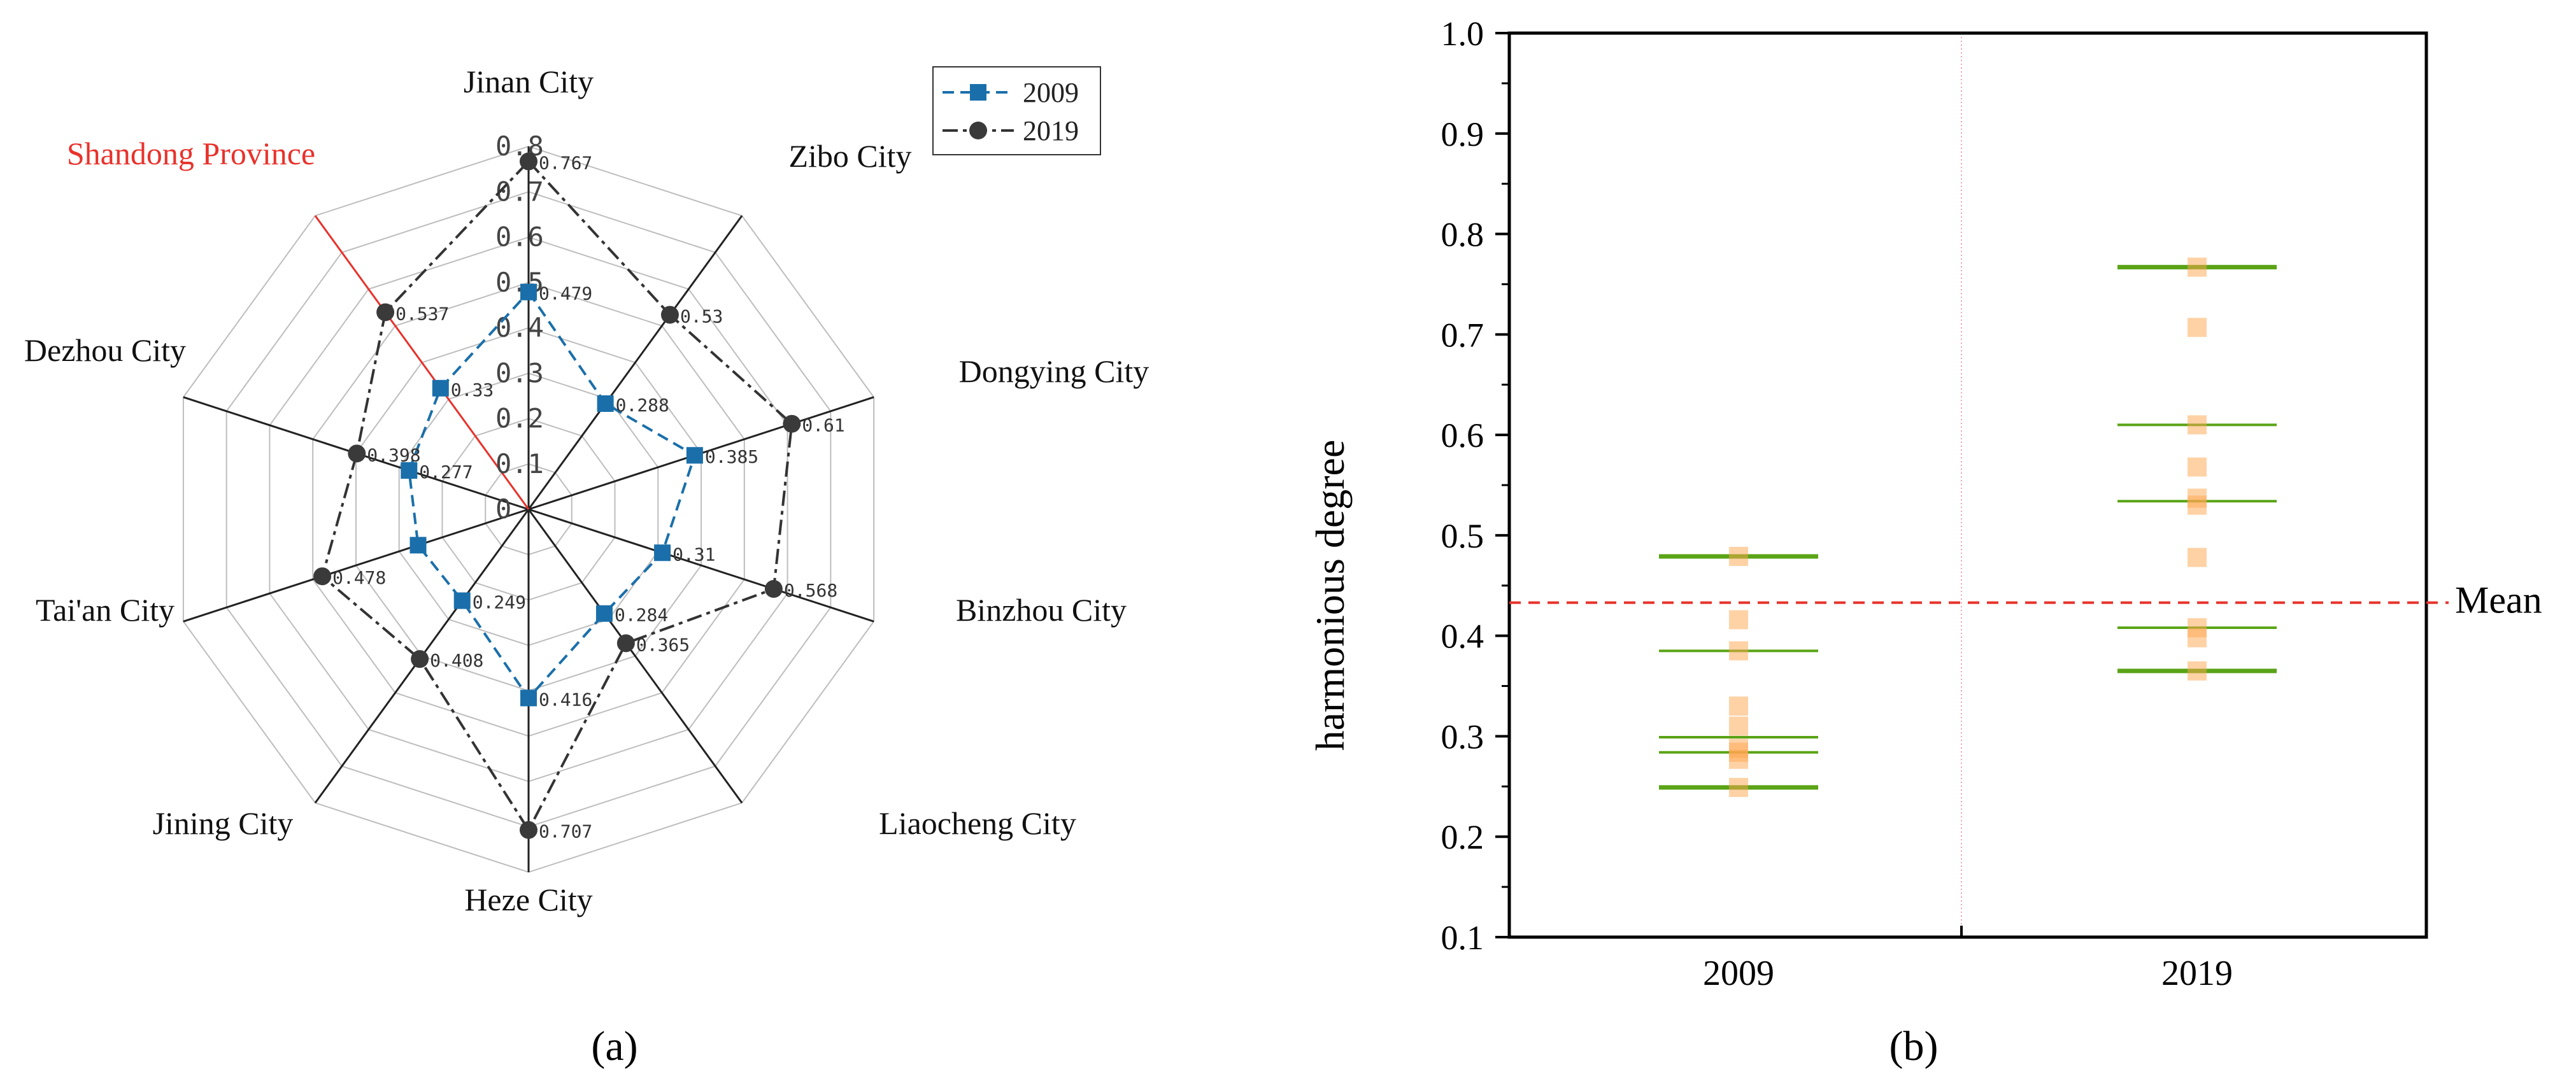 The image size is (2576, 1081). I want to click on radar-axis-label: Binzhou City, so click(1042, 610).